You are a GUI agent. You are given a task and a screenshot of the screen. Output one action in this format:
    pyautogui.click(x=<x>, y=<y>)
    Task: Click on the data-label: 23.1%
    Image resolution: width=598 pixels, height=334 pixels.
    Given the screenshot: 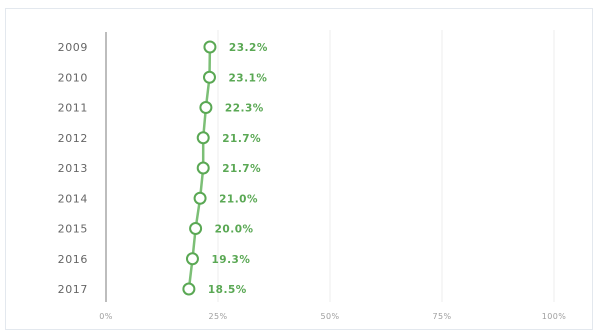 What is the action you would take?
    pyautogui.click(x=247, y=78)
    